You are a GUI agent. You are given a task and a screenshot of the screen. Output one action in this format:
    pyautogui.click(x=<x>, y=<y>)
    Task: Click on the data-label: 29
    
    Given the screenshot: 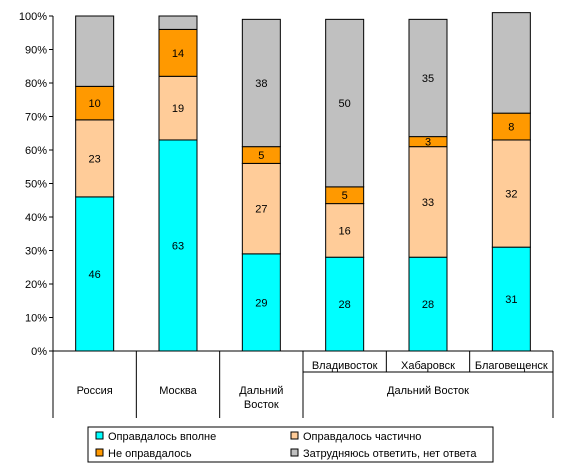 What is the action you would take?
    pyautogui.click(x=261, y=303)
    